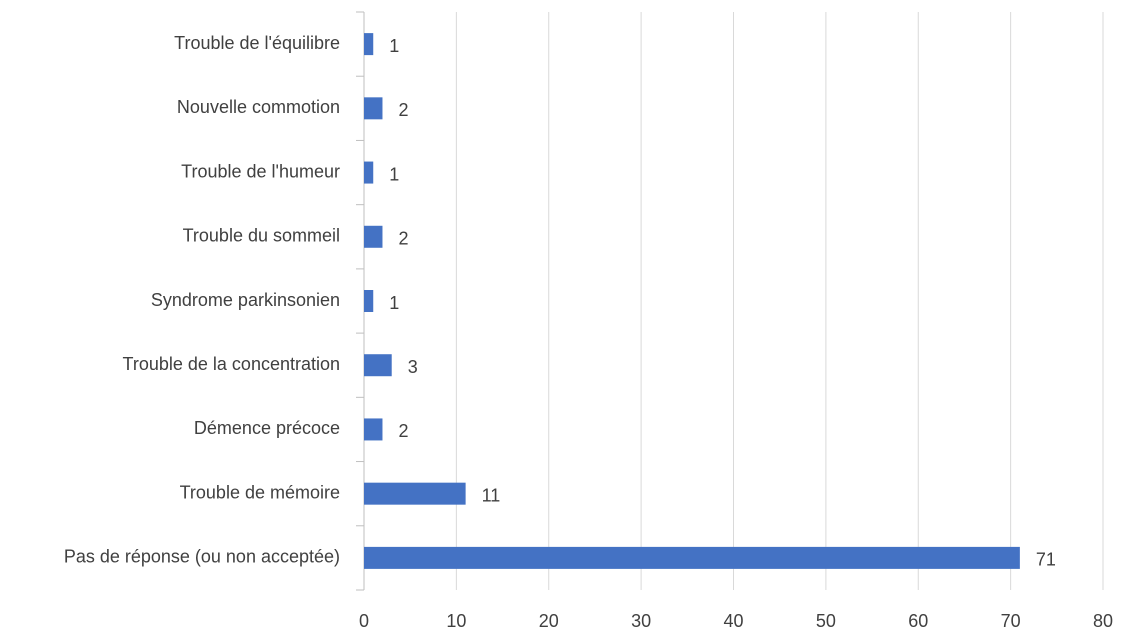 This screenshot has width=1121, height=632. Describe the element at coordinates (260, 492) in the screenshot. I see `y-tick-label: Trouble de mémoire` at that location.